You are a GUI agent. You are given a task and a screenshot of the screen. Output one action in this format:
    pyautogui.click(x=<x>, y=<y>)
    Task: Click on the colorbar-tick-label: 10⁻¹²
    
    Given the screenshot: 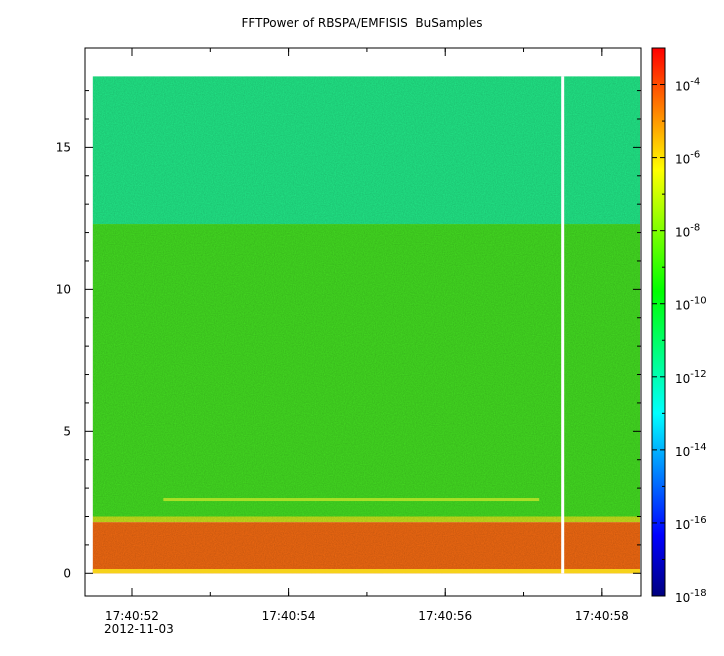 What is the action you would take?
    pyautogui.click(x=691, y=377)
    